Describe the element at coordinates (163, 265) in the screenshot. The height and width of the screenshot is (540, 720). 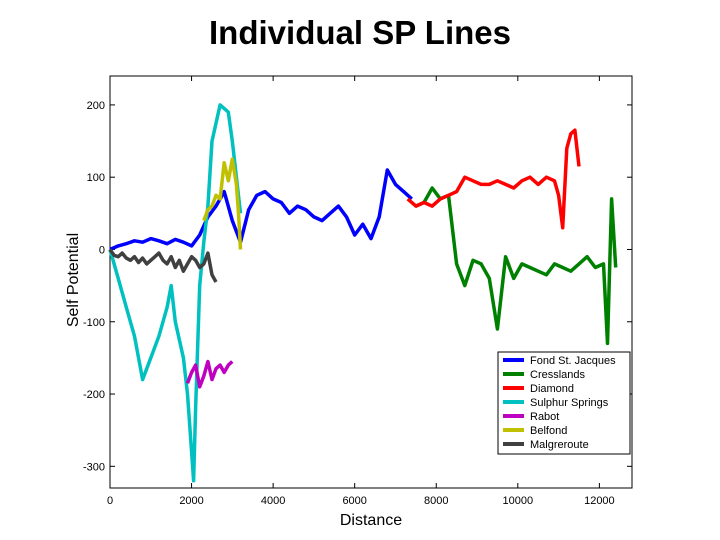
I see `series-line-malgreroute` at that location.